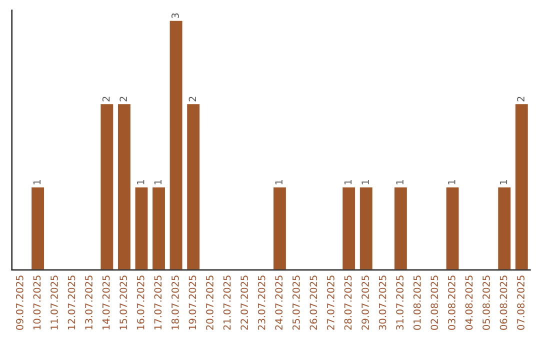 Image resolution: width=540 pixels, height=340 pixels. Describe the element at coordinates (382, 303) in the screenshot. I see `x-tick-label: 30.07.2025` at that location.